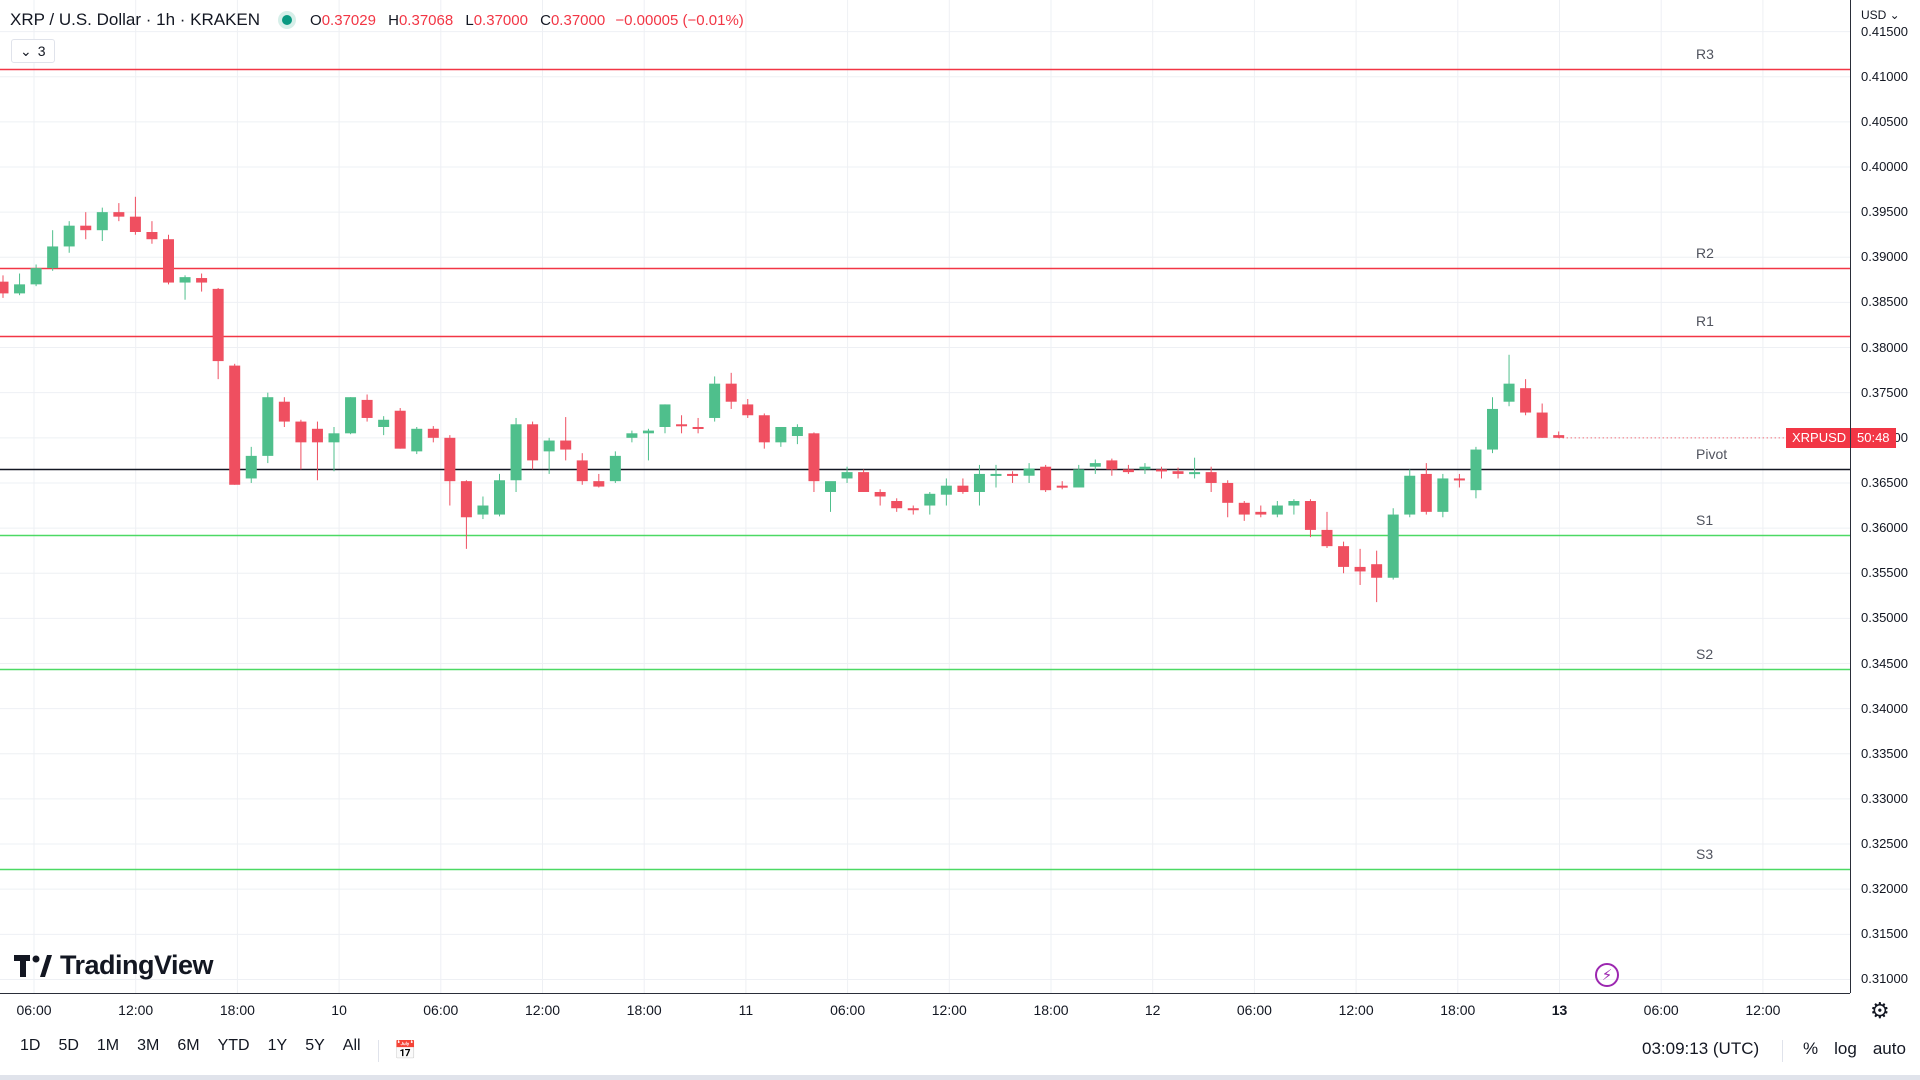  What do you see at coordinates (148, 1045) in the screenshot?
I see `period-button-3m: 3M` at bounding box center [148, 1045].